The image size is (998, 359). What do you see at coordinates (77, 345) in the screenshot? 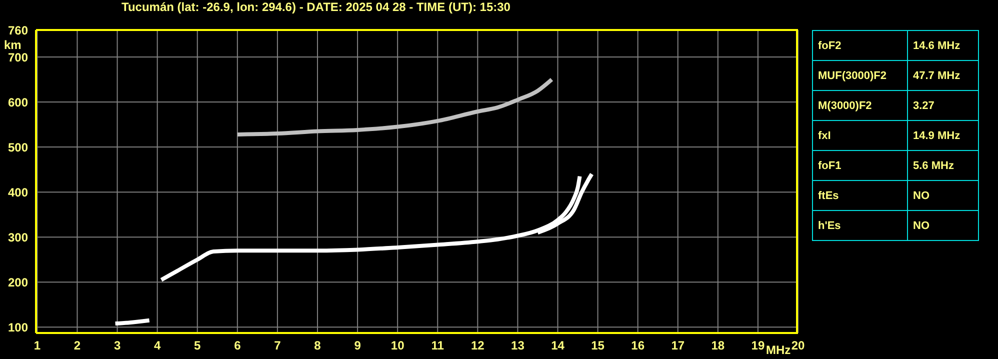
I see `x-tick-label: 2` at bounding box center [77, 345].